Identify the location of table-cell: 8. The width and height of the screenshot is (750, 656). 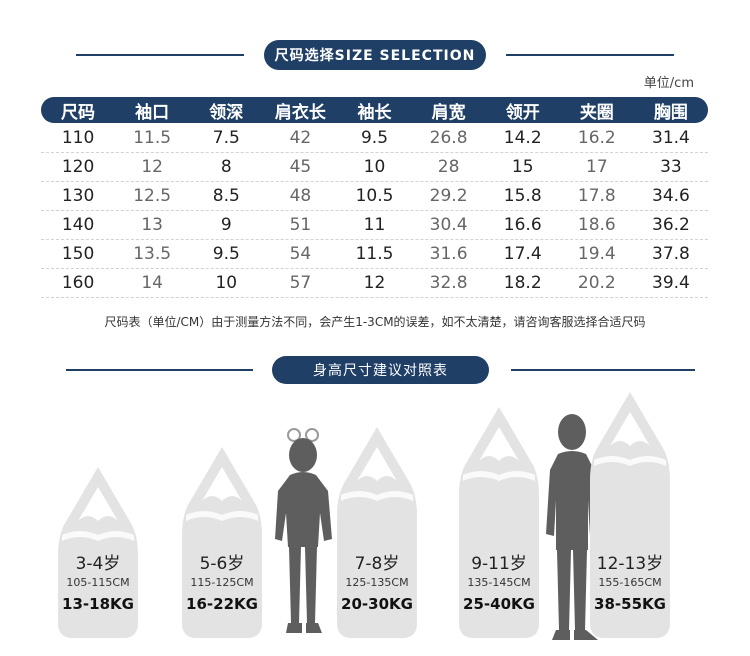
(226, 167).